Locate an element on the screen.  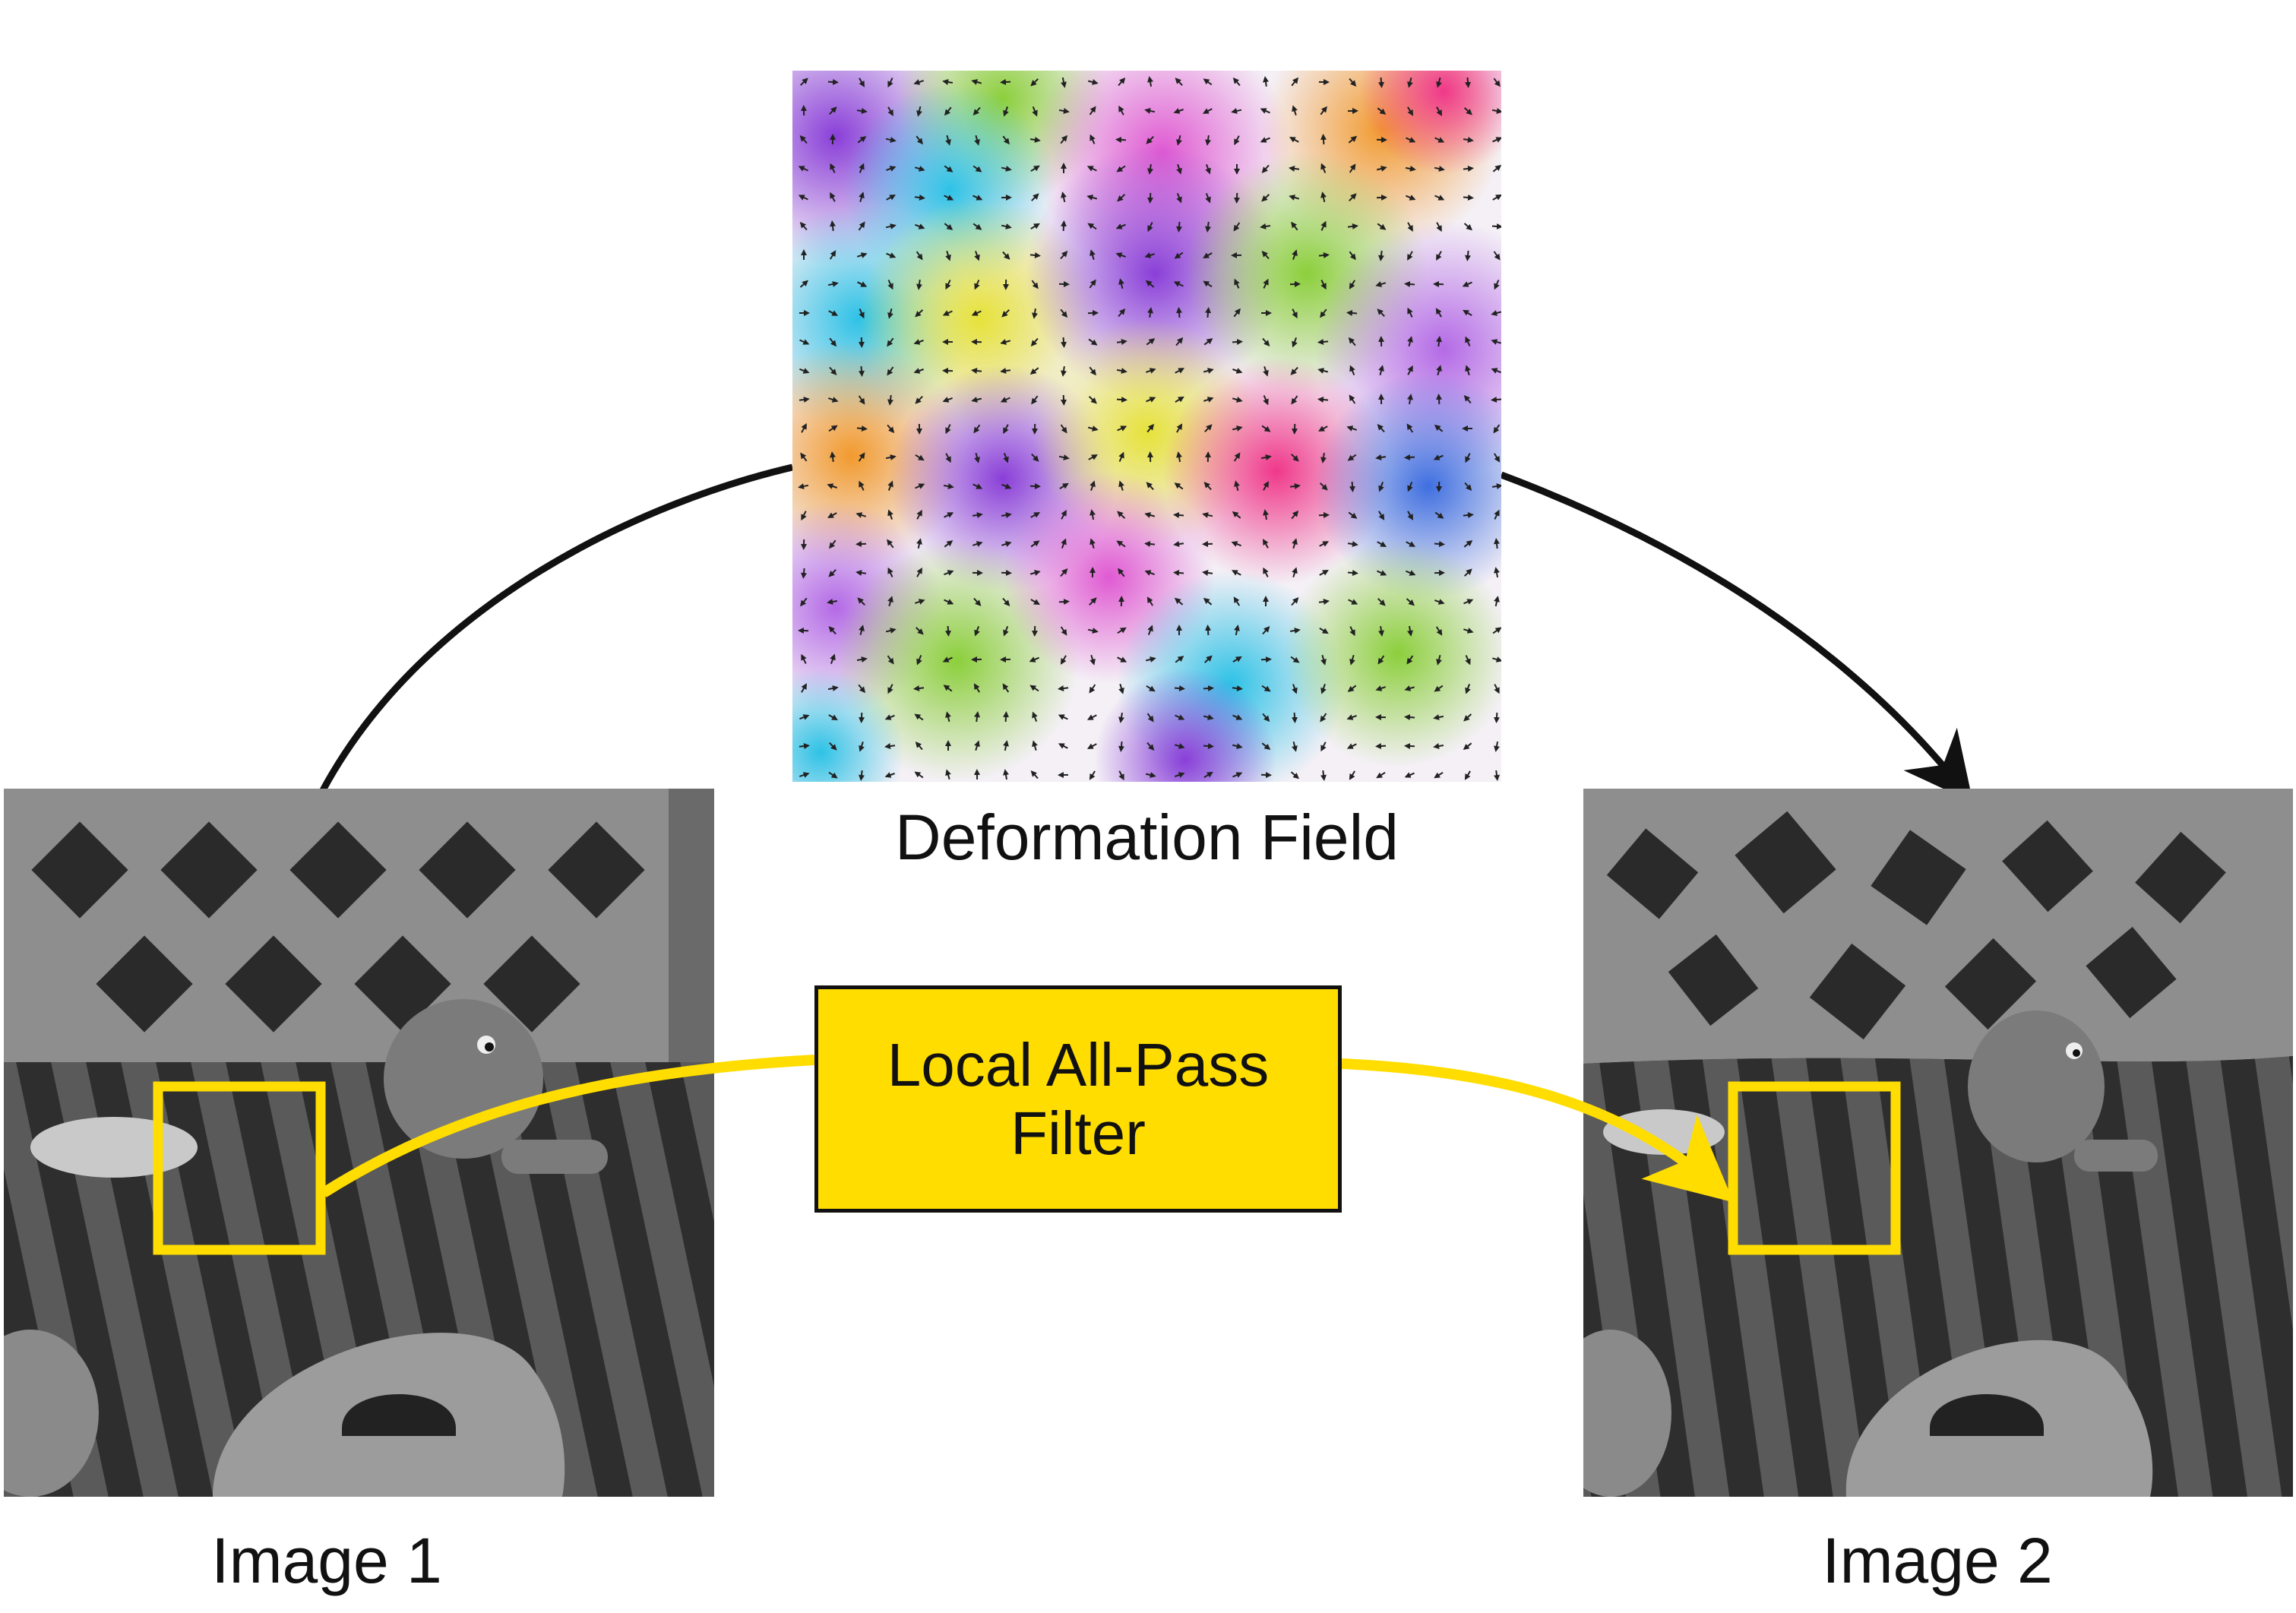
arc-field-to-image2 is located at coordinates (1730, 630).